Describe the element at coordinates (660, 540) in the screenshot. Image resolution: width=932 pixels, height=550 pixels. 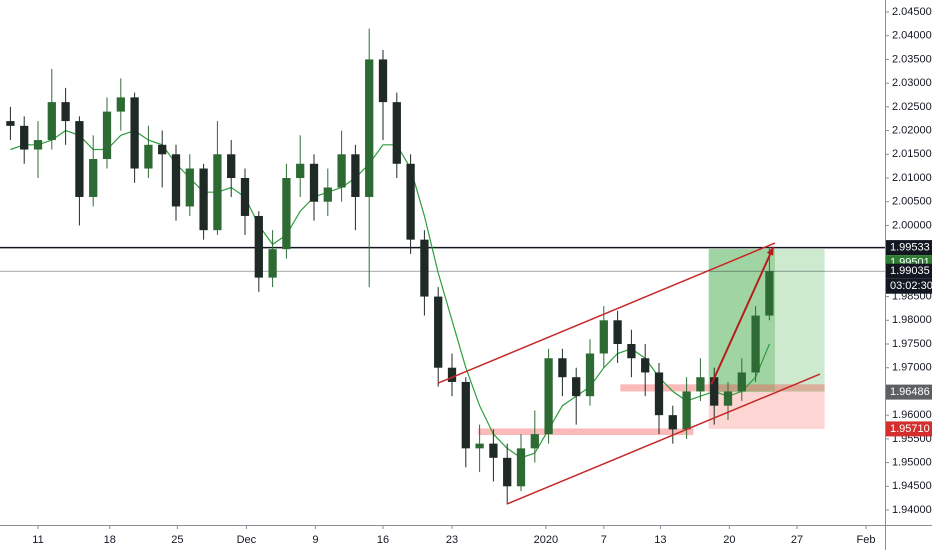
I see `x-tick-label: 13` at that location.